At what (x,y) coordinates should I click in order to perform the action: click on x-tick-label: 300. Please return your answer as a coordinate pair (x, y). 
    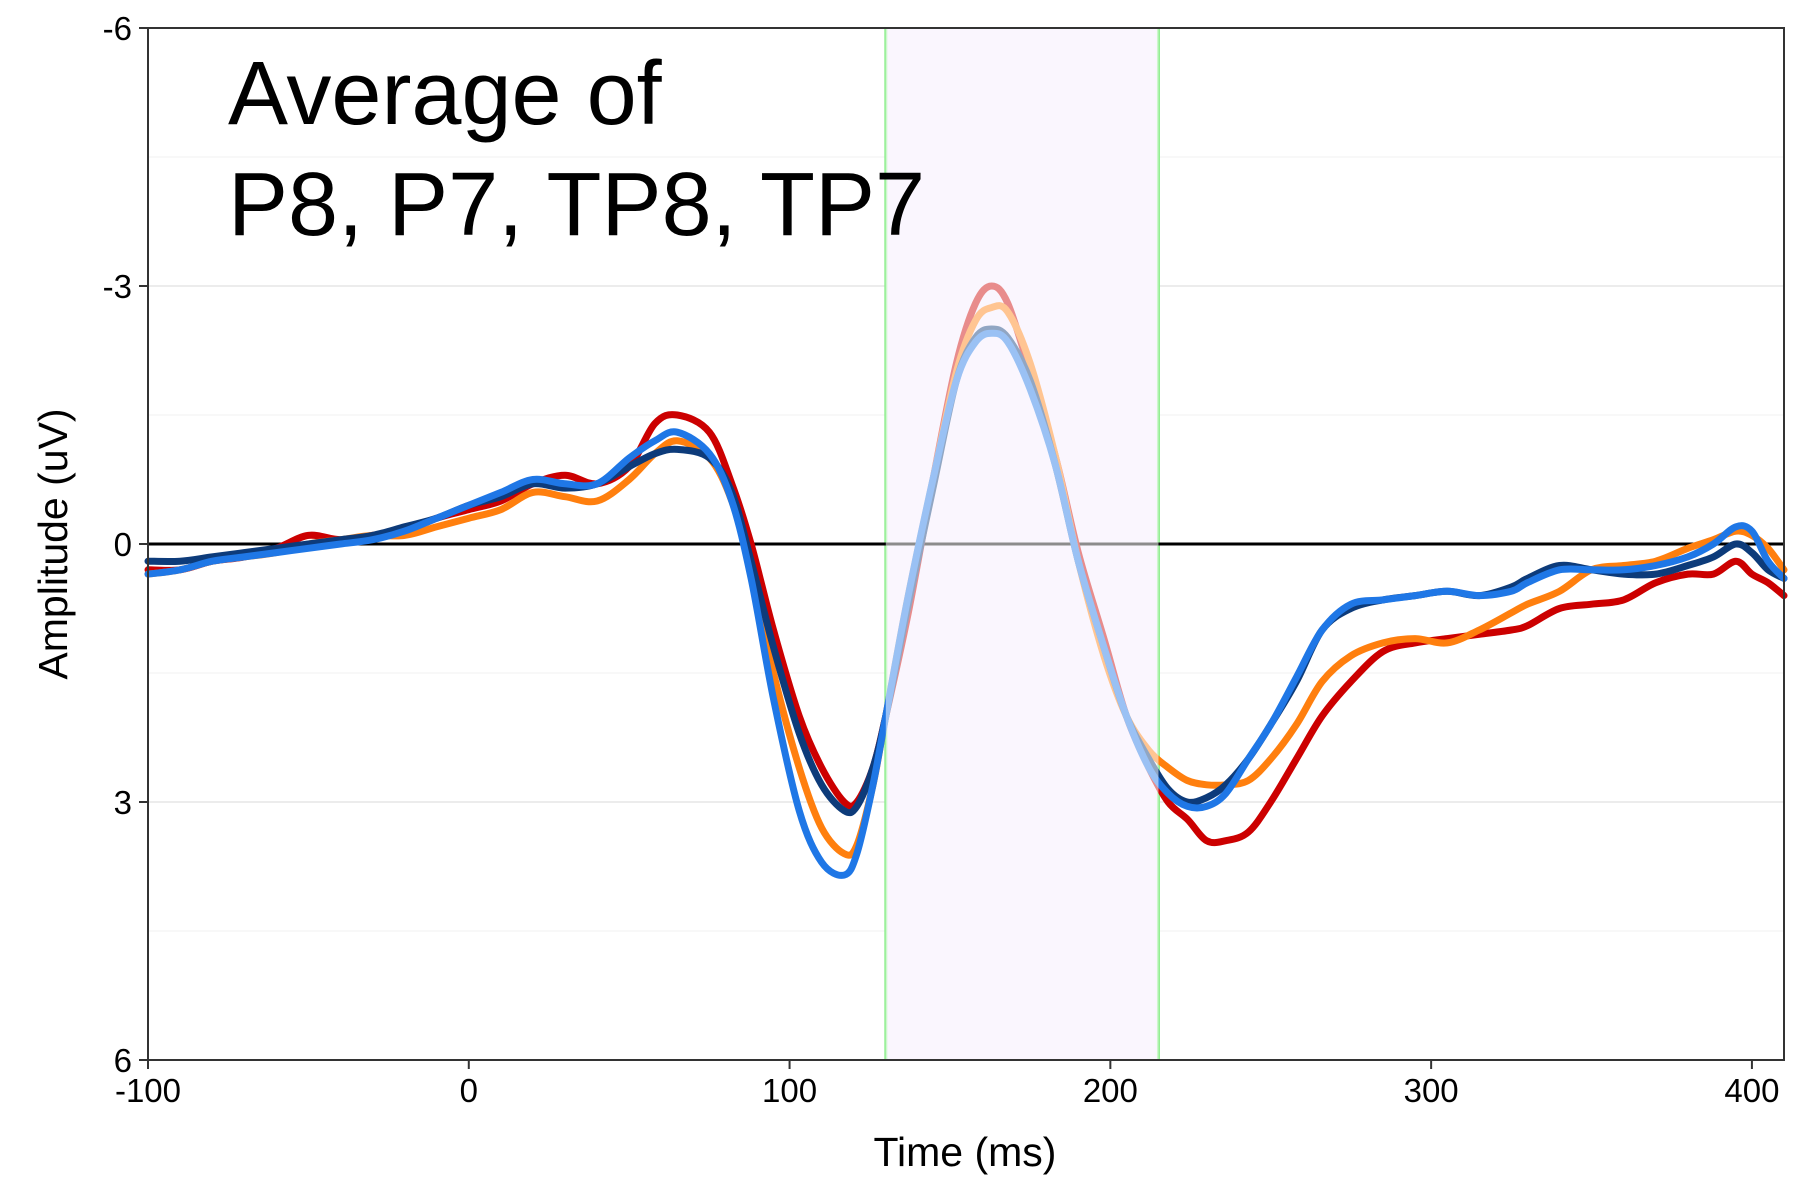
    Looking at the image, I should click on (1431, 1090).